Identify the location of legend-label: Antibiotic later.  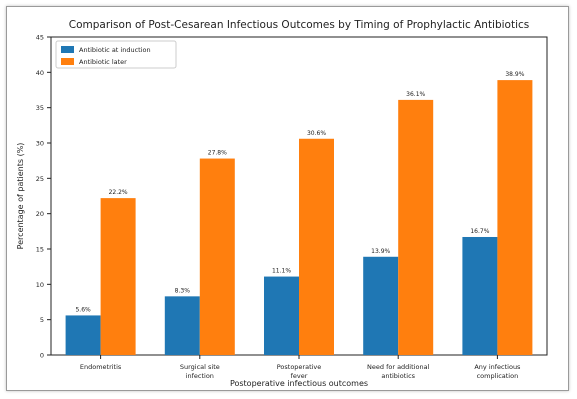
(103, 62).